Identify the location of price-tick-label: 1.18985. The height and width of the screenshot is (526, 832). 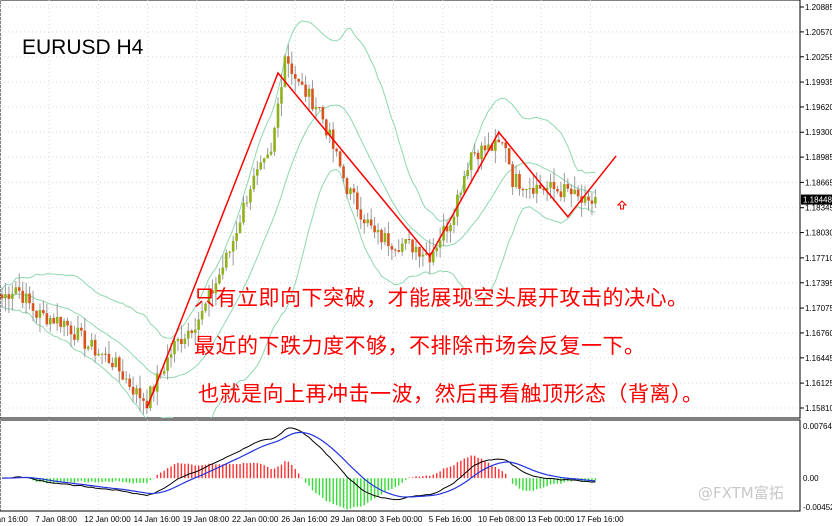
(818, 157).